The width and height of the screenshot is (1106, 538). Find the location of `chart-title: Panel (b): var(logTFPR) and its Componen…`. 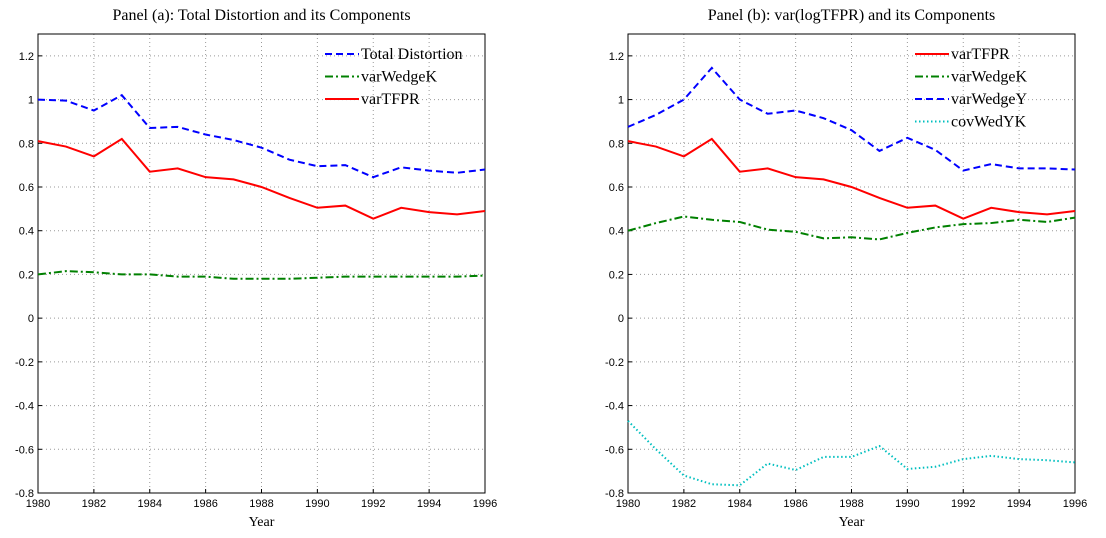

chart-title: Panel (b): var(logTFPR) and its Componen… is located at coordinates (852, 15).